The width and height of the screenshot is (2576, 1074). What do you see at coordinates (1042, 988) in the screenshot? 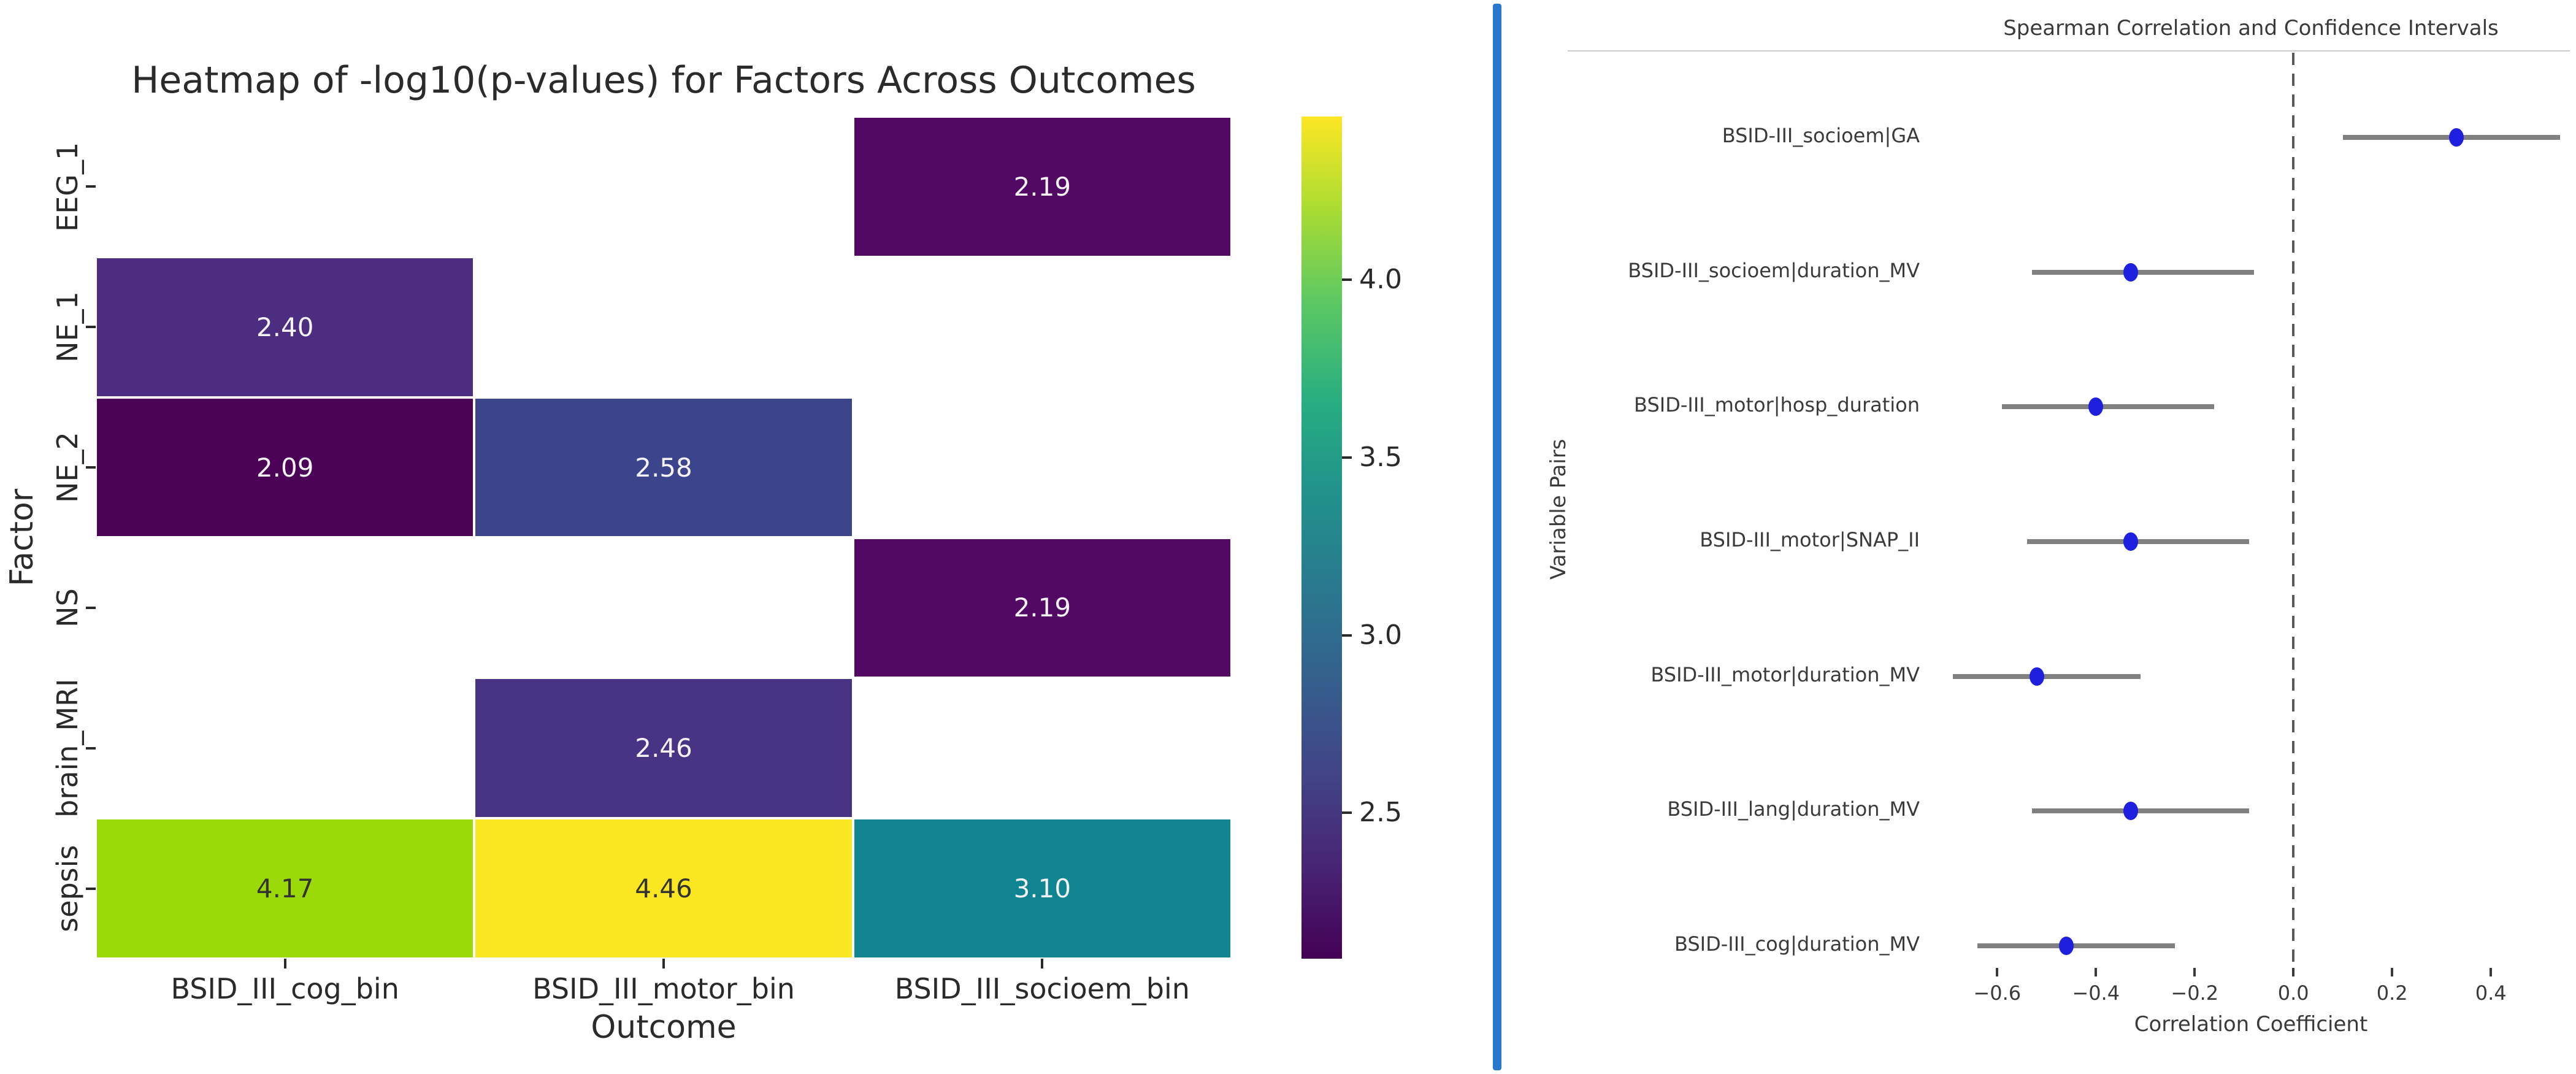
I see `heatmap-column-label: BSID_III_socioem_bin` at bounding box center [1042, 988].